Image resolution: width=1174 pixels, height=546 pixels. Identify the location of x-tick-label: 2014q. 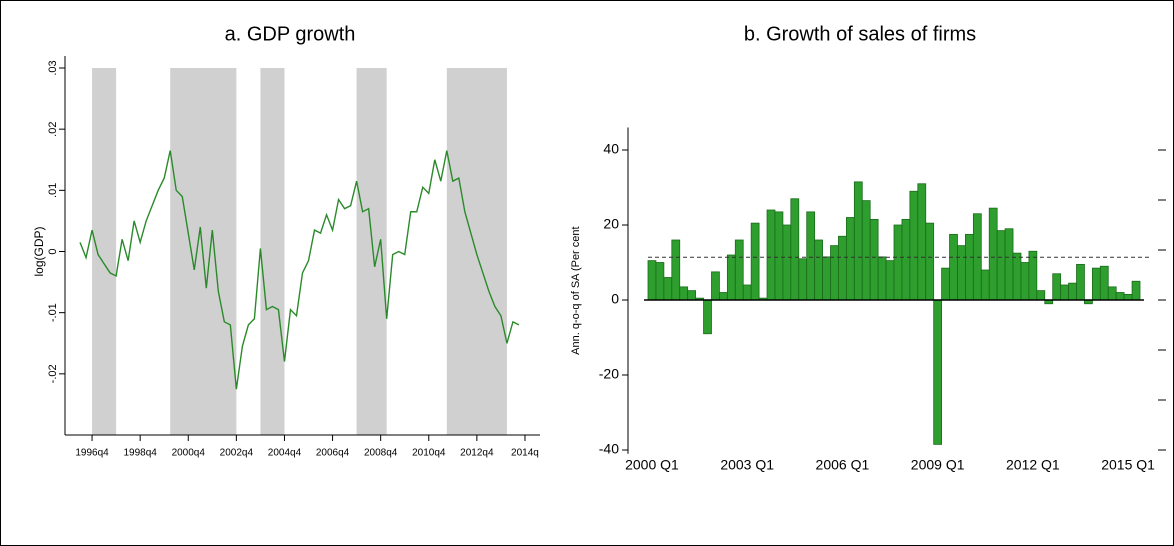
(525, 453).